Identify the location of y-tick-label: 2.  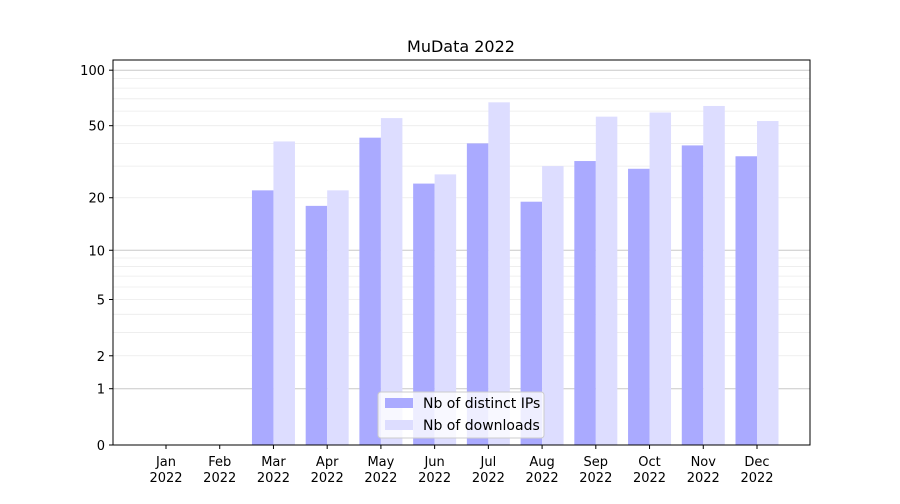
(101, 357).